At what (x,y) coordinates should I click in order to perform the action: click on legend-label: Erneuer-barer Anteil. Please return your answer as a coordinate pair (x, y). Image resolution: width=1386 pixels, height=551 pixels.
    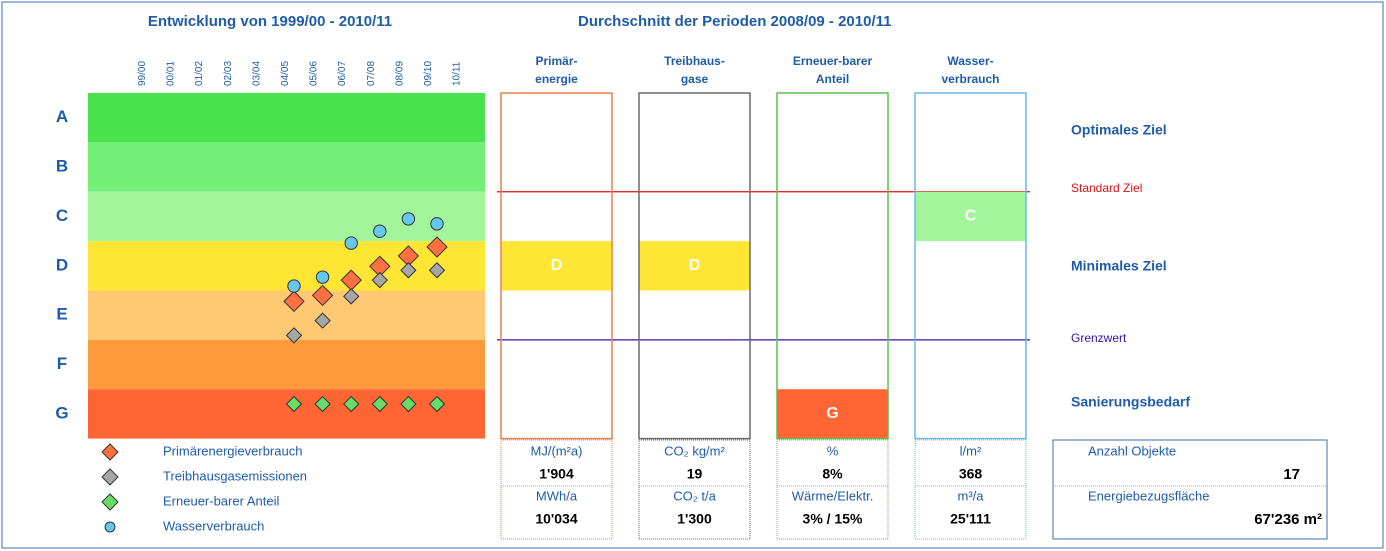
    Looking at the image, I should click on (221, 500).